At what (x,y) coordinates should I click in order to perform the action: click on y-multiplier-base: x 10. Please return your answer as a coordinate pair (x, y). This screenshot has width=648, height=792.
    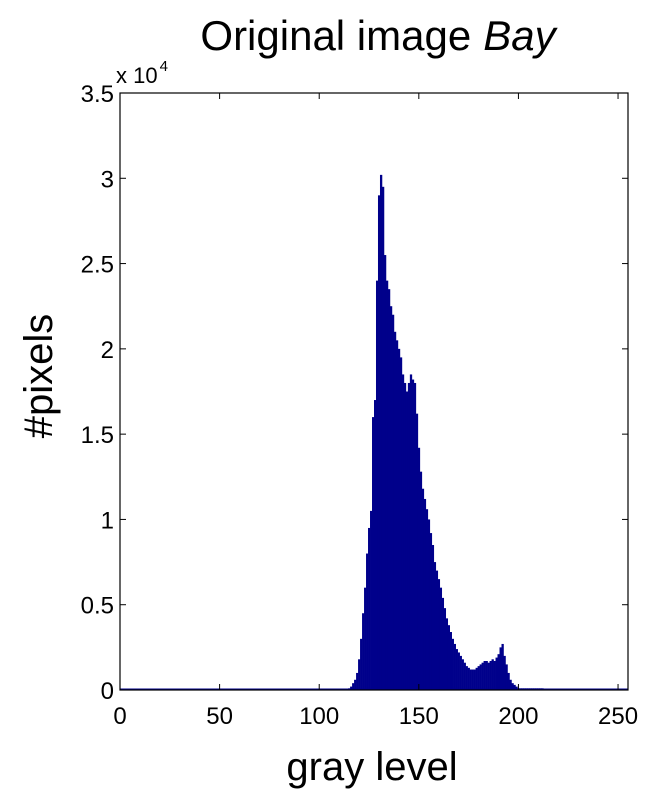
    Looking at the image, I should click on (137, 75).